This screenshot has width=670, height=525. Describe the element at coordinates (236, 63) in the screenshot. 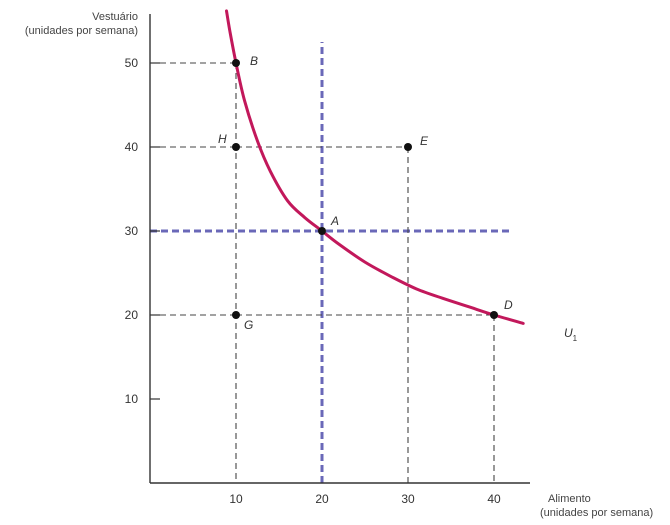

I see `point-b` at that location.